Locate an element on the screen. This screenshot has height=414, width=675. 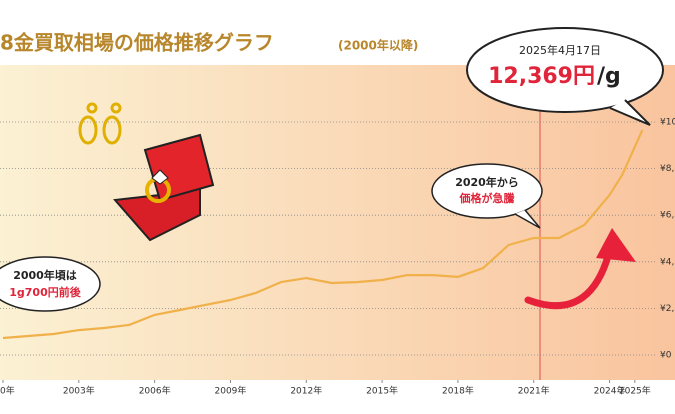
y-tick-label: ¥0 is located at coordinates (666, 356).